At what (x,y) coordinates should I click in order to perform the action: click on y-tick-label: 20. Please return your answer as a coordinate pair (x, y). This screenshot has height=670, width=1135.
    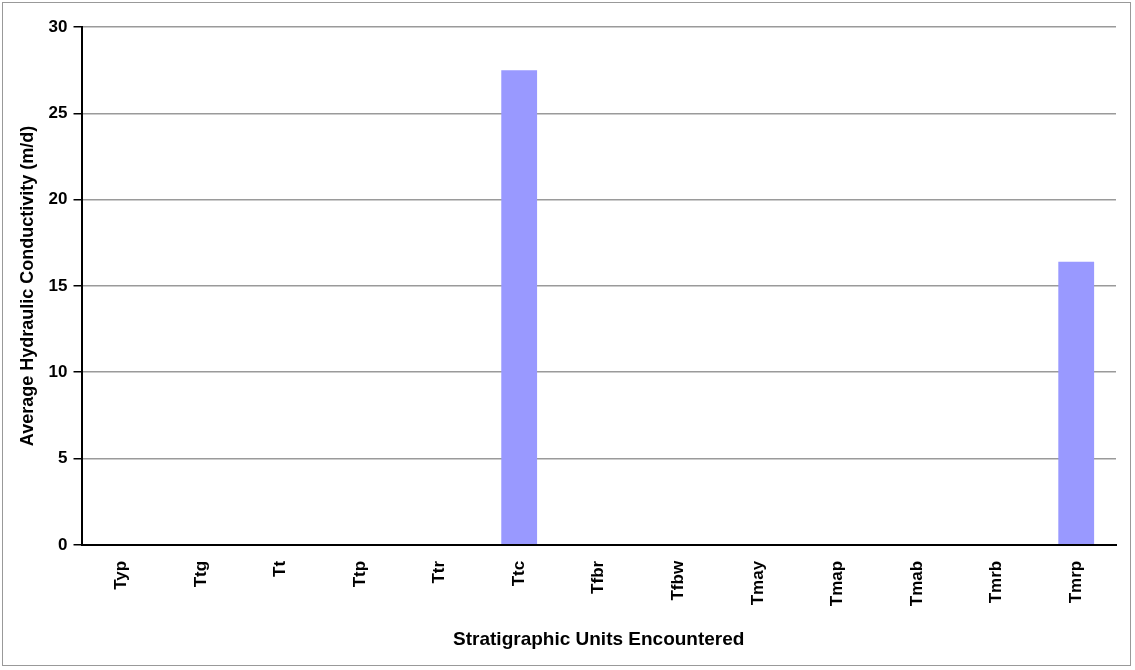
    Looking at the image, I should click on (58, 199).